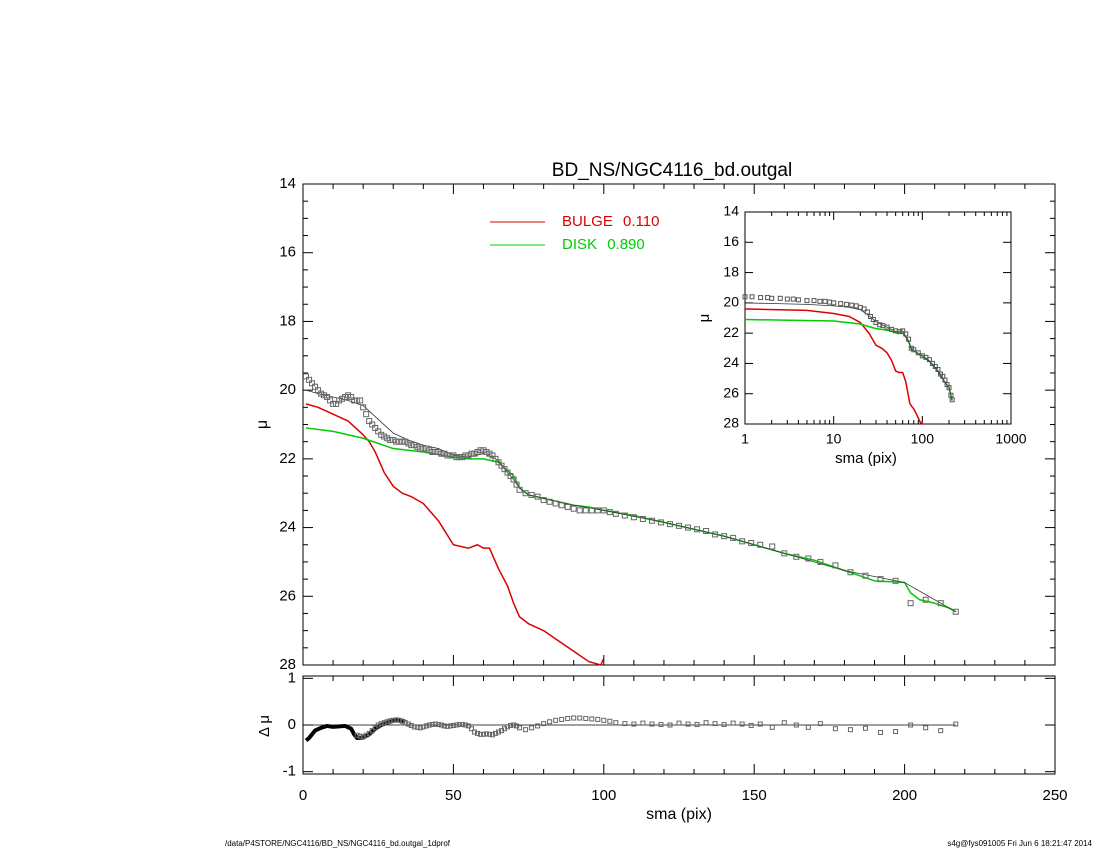 The image size is (1100, 850). I want to click on inset-xtick-label: 100, so click(923, 439).